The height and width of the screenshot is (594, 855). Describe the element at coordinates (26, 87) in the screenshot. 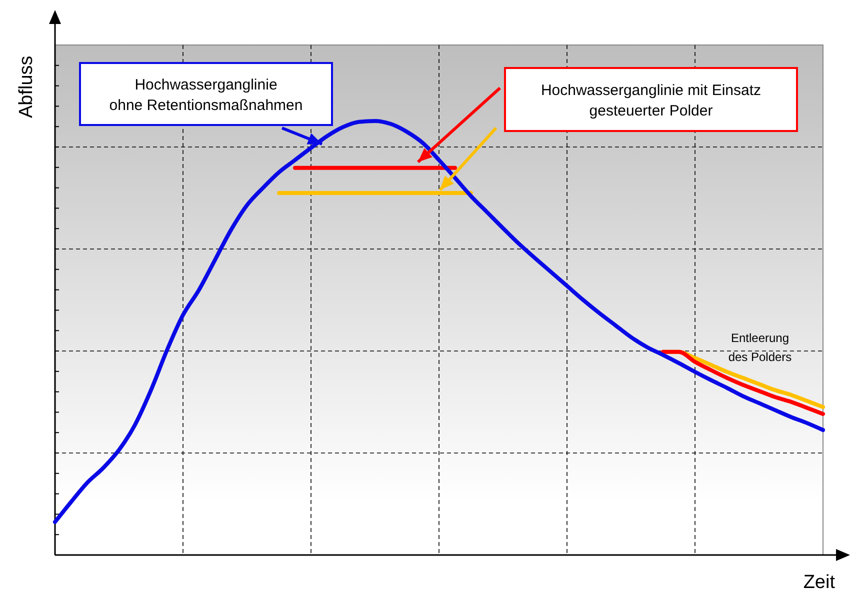

I see `y-axis-title: Abfluss` at that location.